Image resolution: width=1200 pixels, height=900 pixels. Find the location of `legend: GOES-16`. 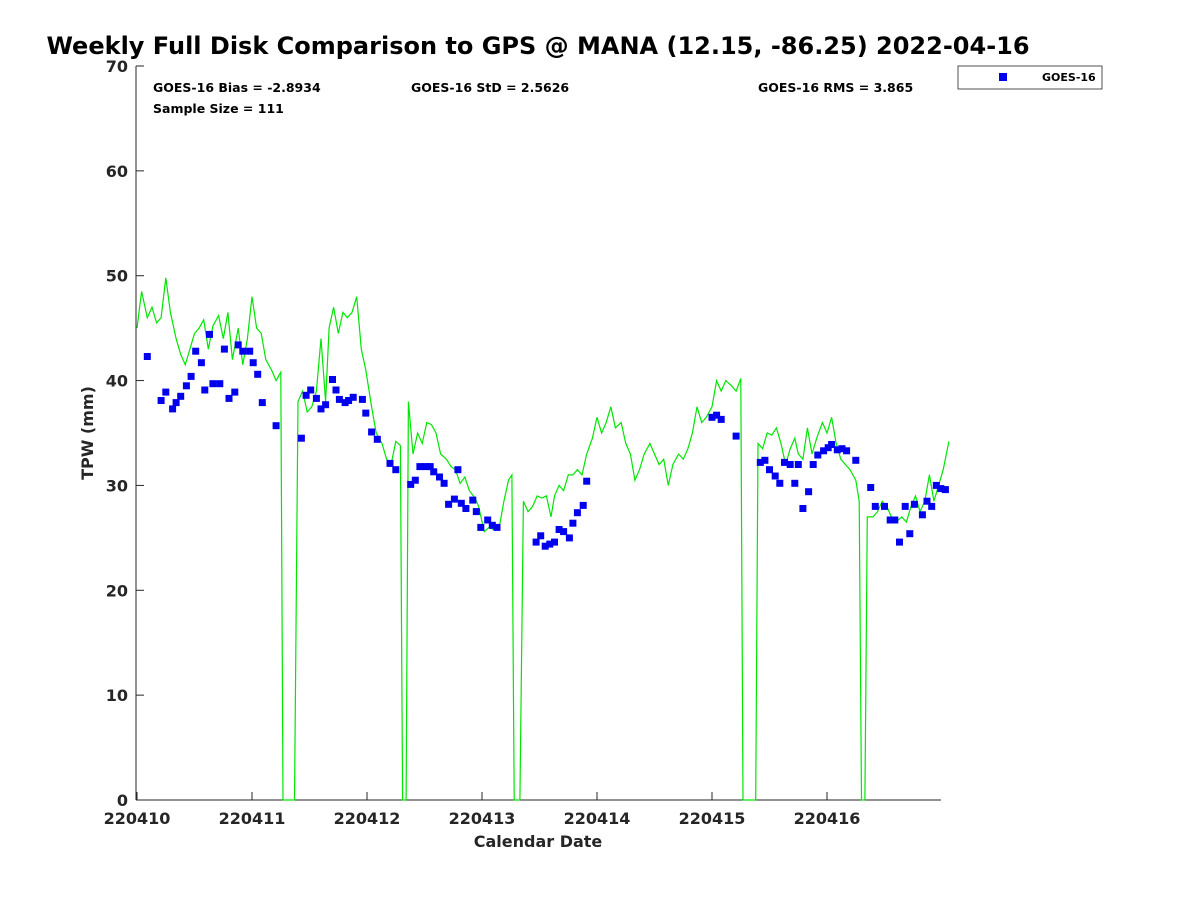

legend: GOES-16 is located at coordinates (1030, 77).